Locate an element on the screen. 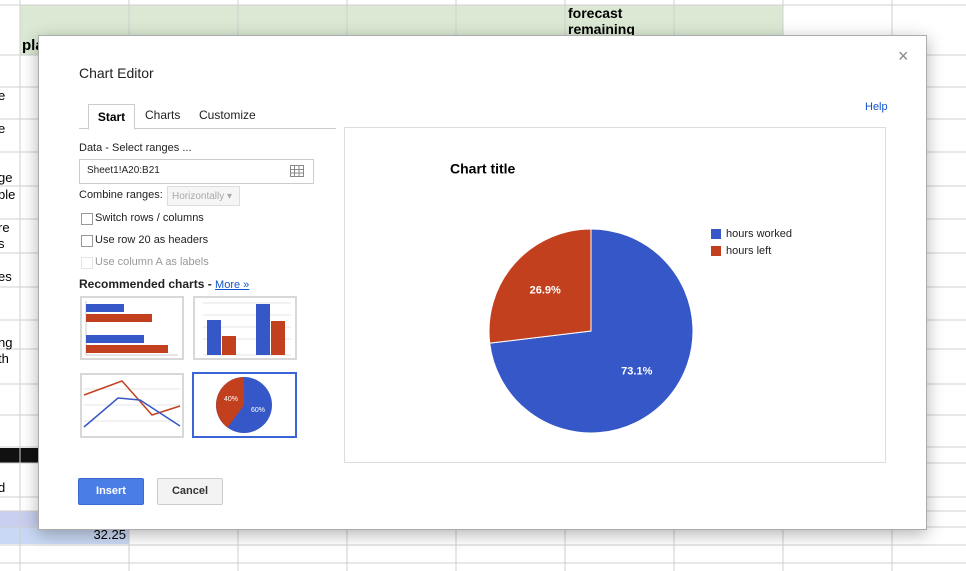 The height and width of the screenshot is (571, 966). tab: Charts is located at coordinates (163, 115).